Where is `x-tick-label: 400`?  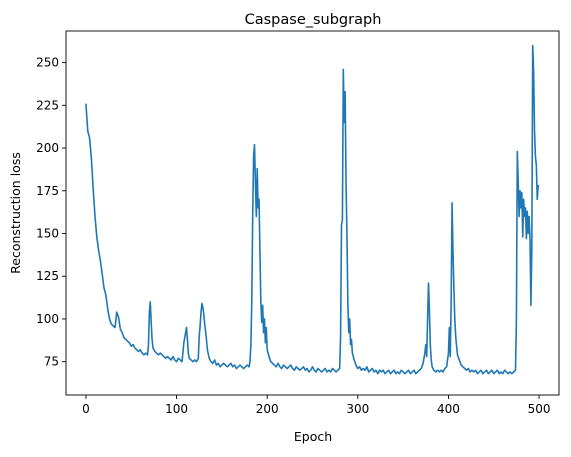 x-tick-label: 400 is located at coordinates (448, 409).